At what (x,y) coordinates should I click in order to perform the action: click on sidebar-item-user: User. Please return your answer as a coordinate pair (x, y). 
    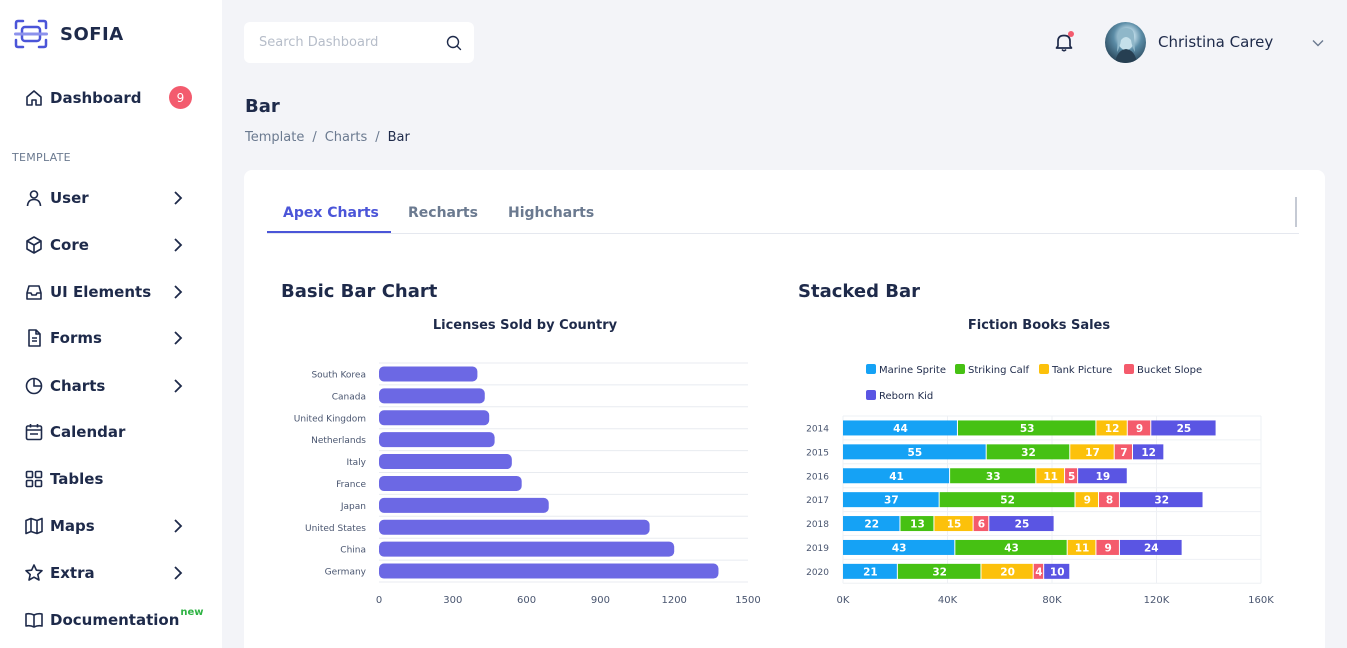
    Looking at the image, I should click on (111, 198).